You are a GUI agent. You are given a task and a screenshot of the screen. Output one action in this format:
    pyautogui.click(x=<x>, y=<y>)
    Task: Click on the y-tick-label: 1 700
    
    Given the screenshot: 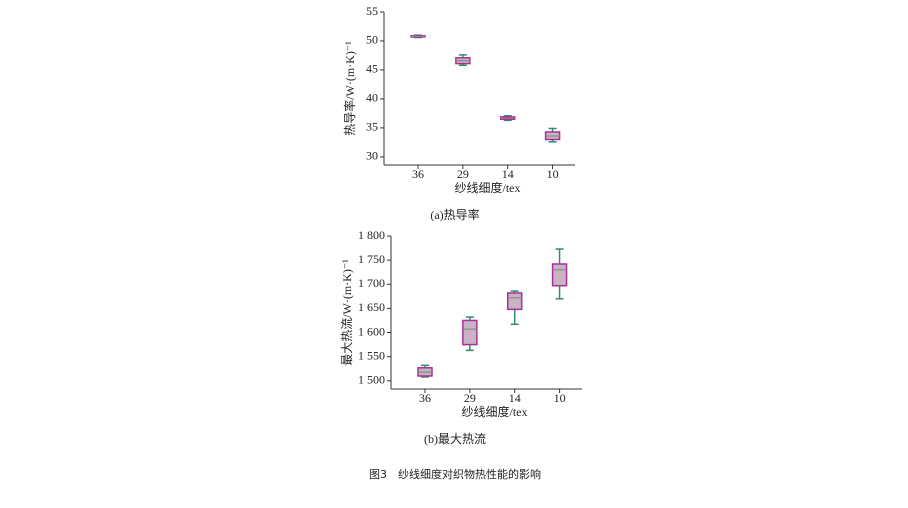 What is the action you would take?
    pyautogui.click(x=371, y=283)
    